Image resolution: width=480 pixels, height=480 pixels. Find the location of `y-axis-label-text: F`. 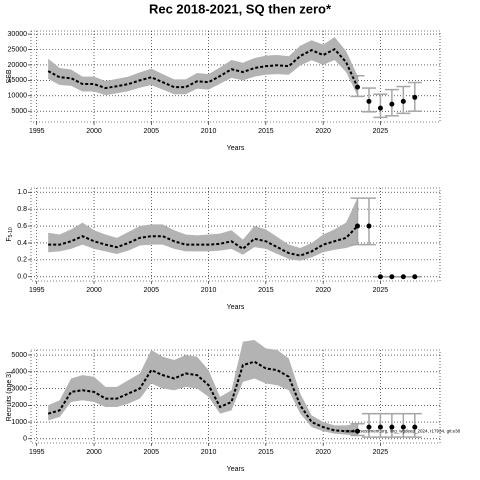

y-axis-label-text: F is located at coordinates (9, 239).